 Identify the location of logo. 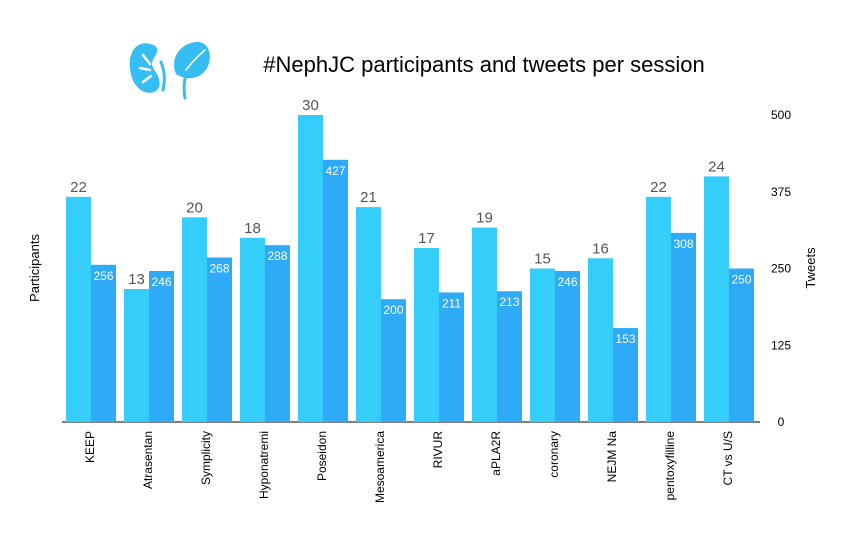
(169, 70).